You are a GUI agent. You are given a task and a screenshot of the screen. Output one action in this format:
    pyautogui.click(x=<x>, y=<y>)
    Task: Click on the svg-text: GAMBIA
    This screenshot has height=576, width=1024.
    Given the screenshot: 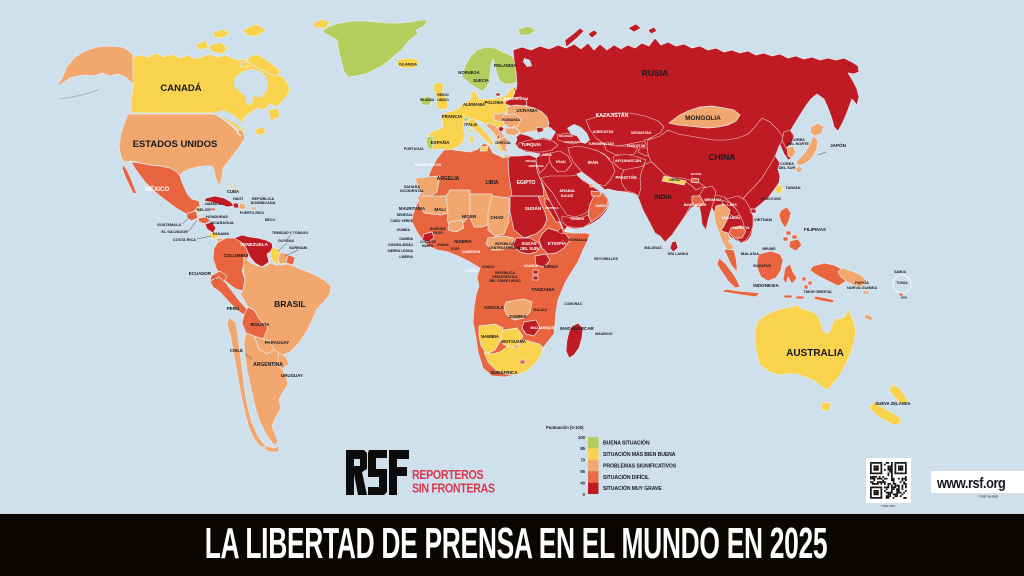 What is the action you would take?
    pyautogui.click(x=406, y=239)
    